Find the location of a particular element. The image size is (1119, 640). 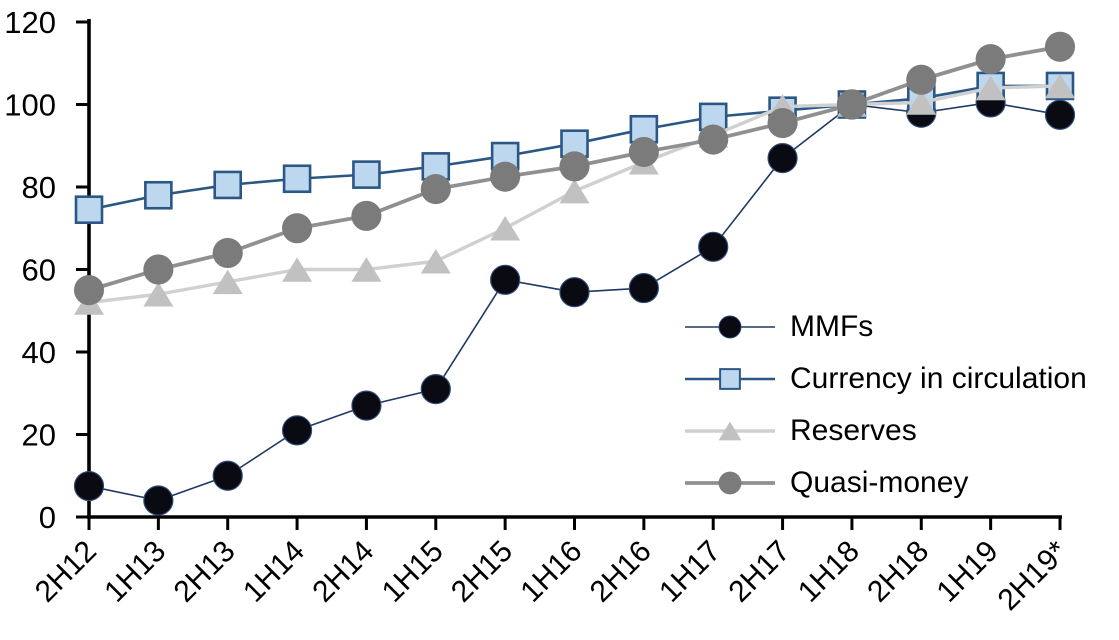

quasi-money-series-marker-icon is located at coordinates (730, 483).